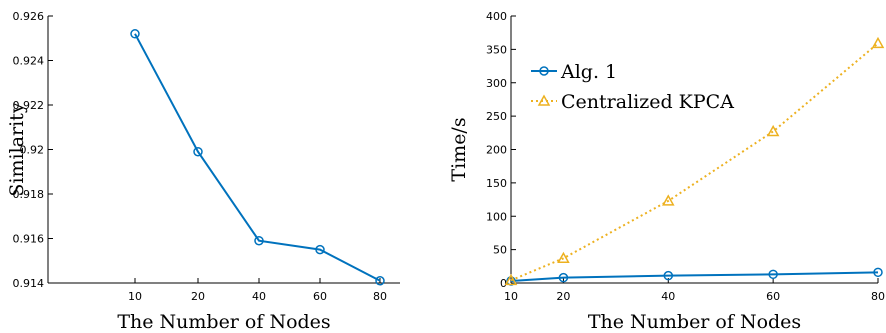  I want to click on y-axis-label: Similarity, so click(17, 149).